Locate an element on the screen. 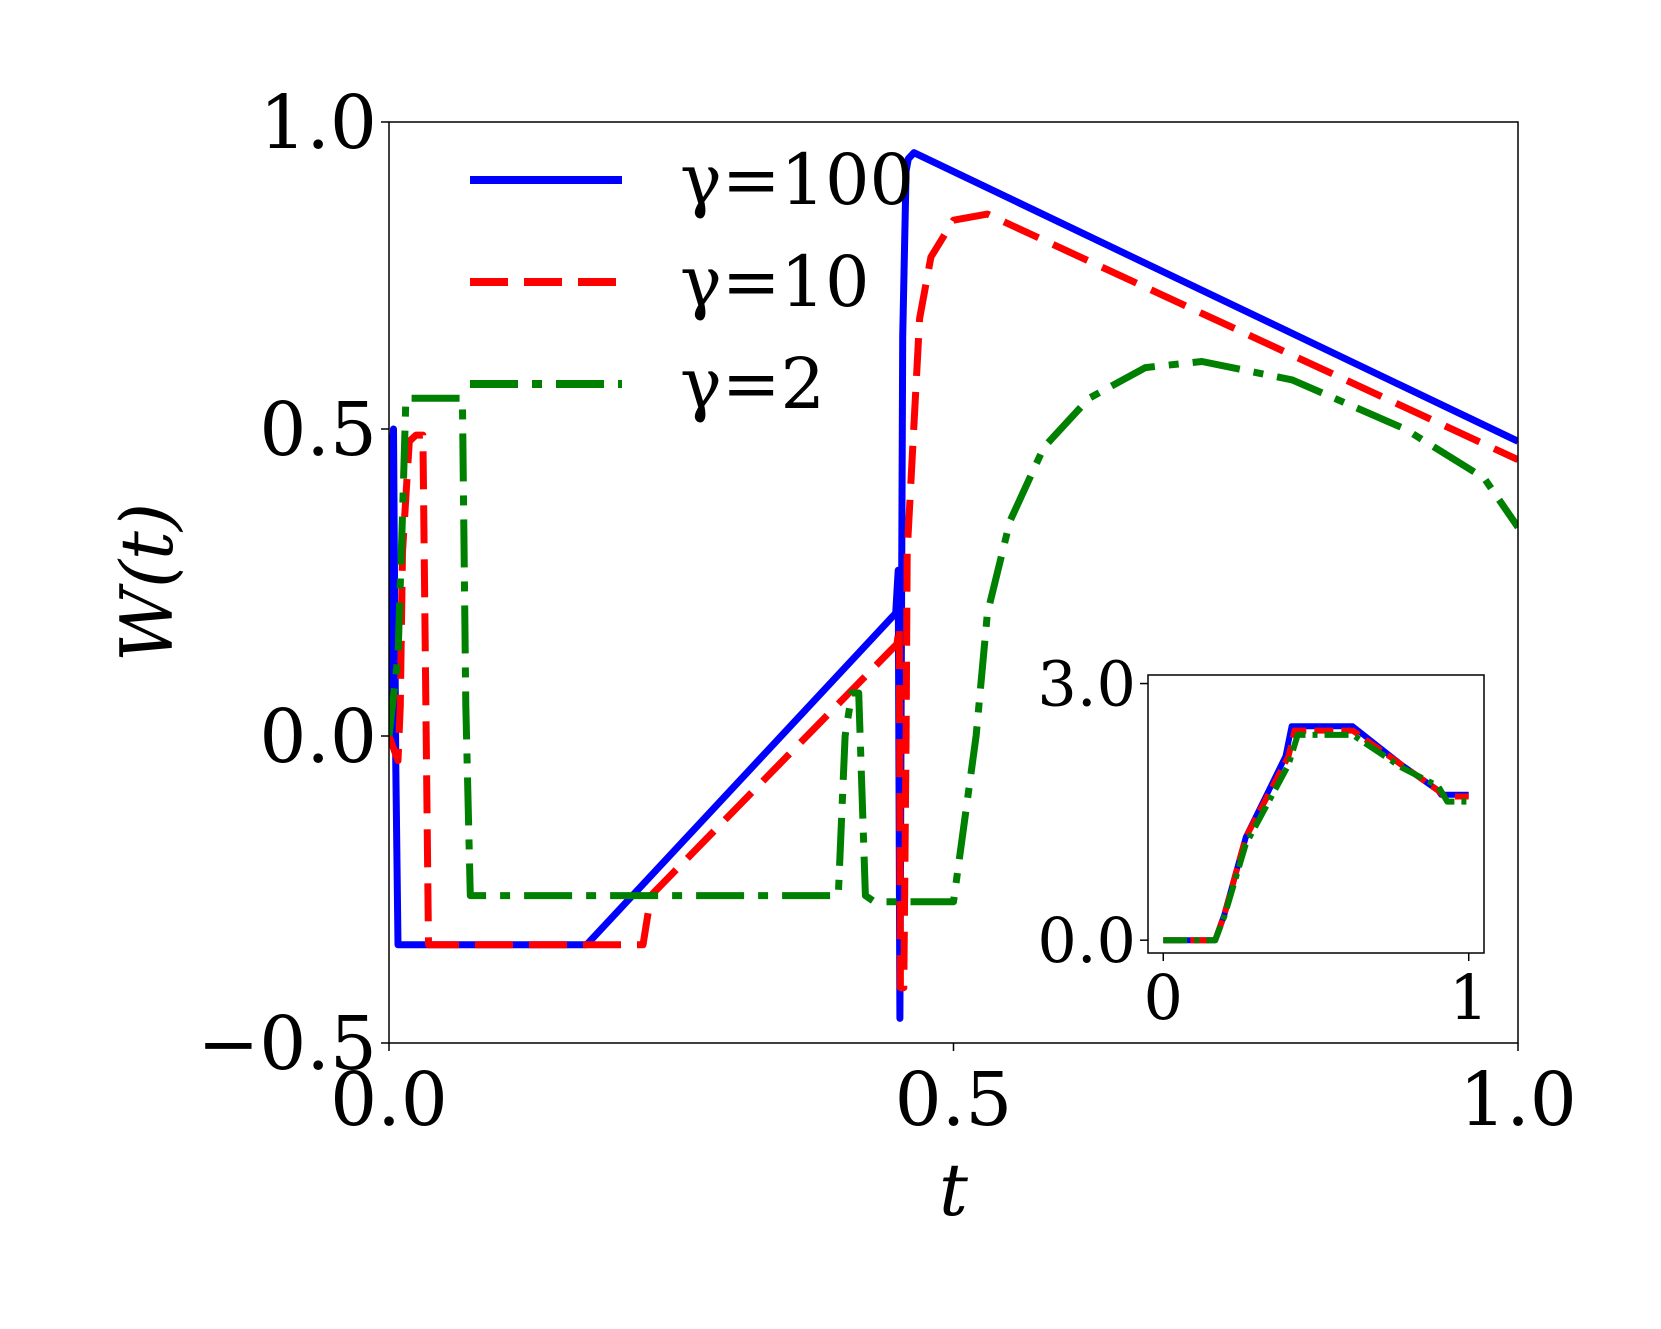  x-axis-title: t is located at coordinates (954, 1190).